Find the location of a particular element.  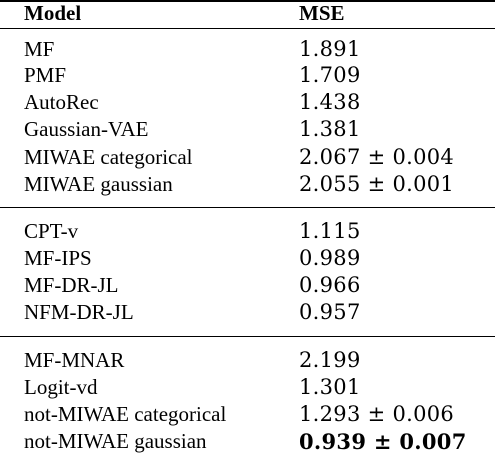

model-name: MF-IPS is located at coordinates (58, 258).